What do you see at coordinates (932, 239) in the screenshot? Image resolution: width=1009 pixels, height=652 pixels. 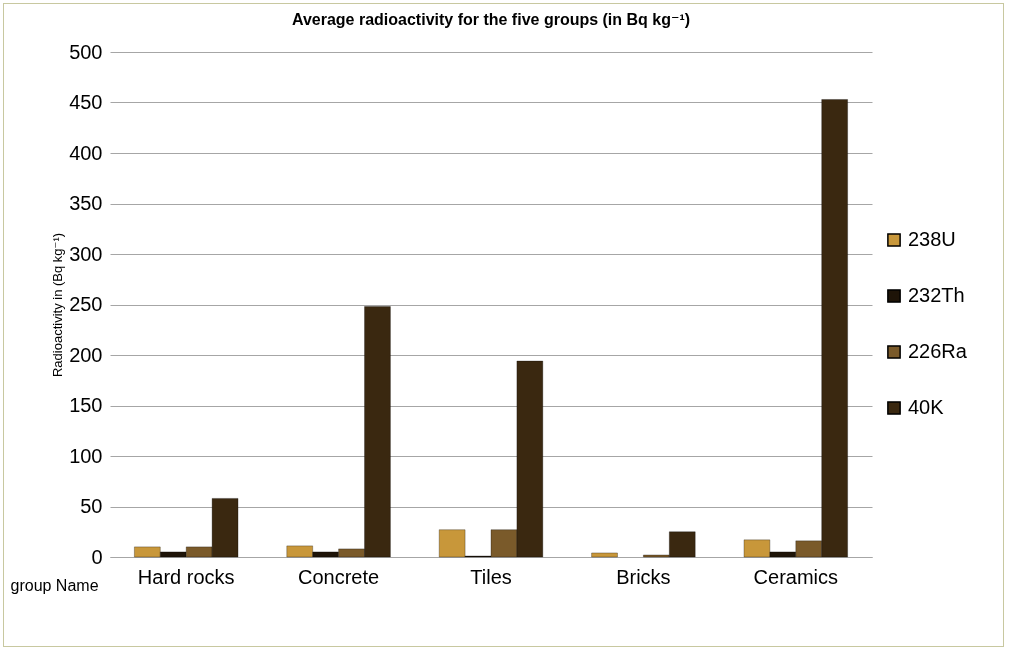 I see `legend-label: 238U` at bounding box center [932, 239].